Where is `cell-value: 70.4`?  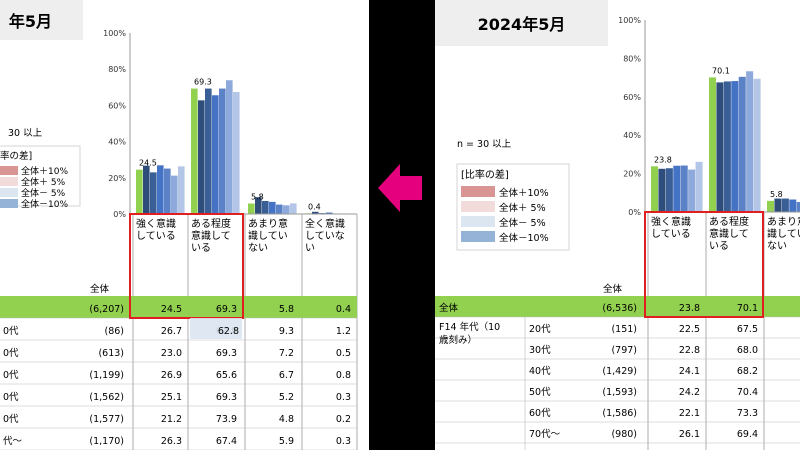 cell-value: 70.4 is located at coordinates (747, 392).